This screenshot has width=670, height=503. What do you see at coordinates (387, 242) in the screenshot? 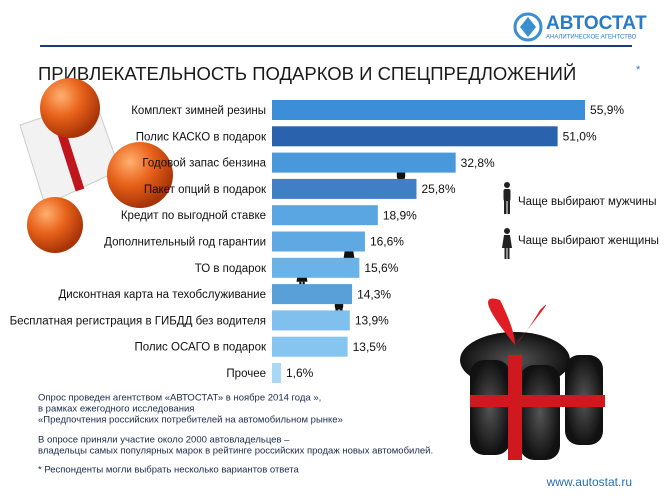
I see `value-label: 16,6%` at bounding box center [387, 242].